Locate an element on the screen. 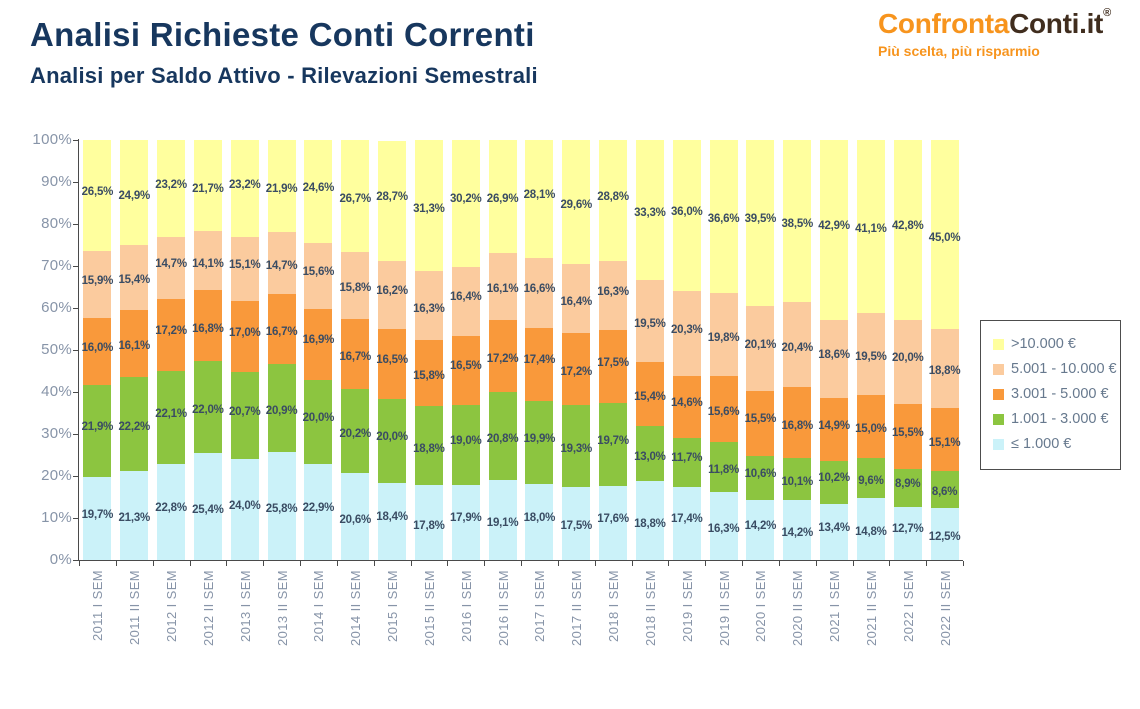 Image resolution: width=1140 pixels, height=709 pixels. segment-value-label: 20,4% is located at coordinates (797, 347).